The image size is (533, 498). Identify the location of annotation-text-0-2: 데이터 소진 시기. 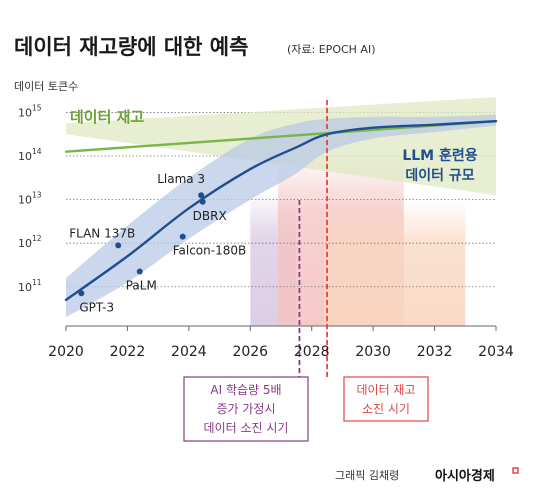
(246, 428).